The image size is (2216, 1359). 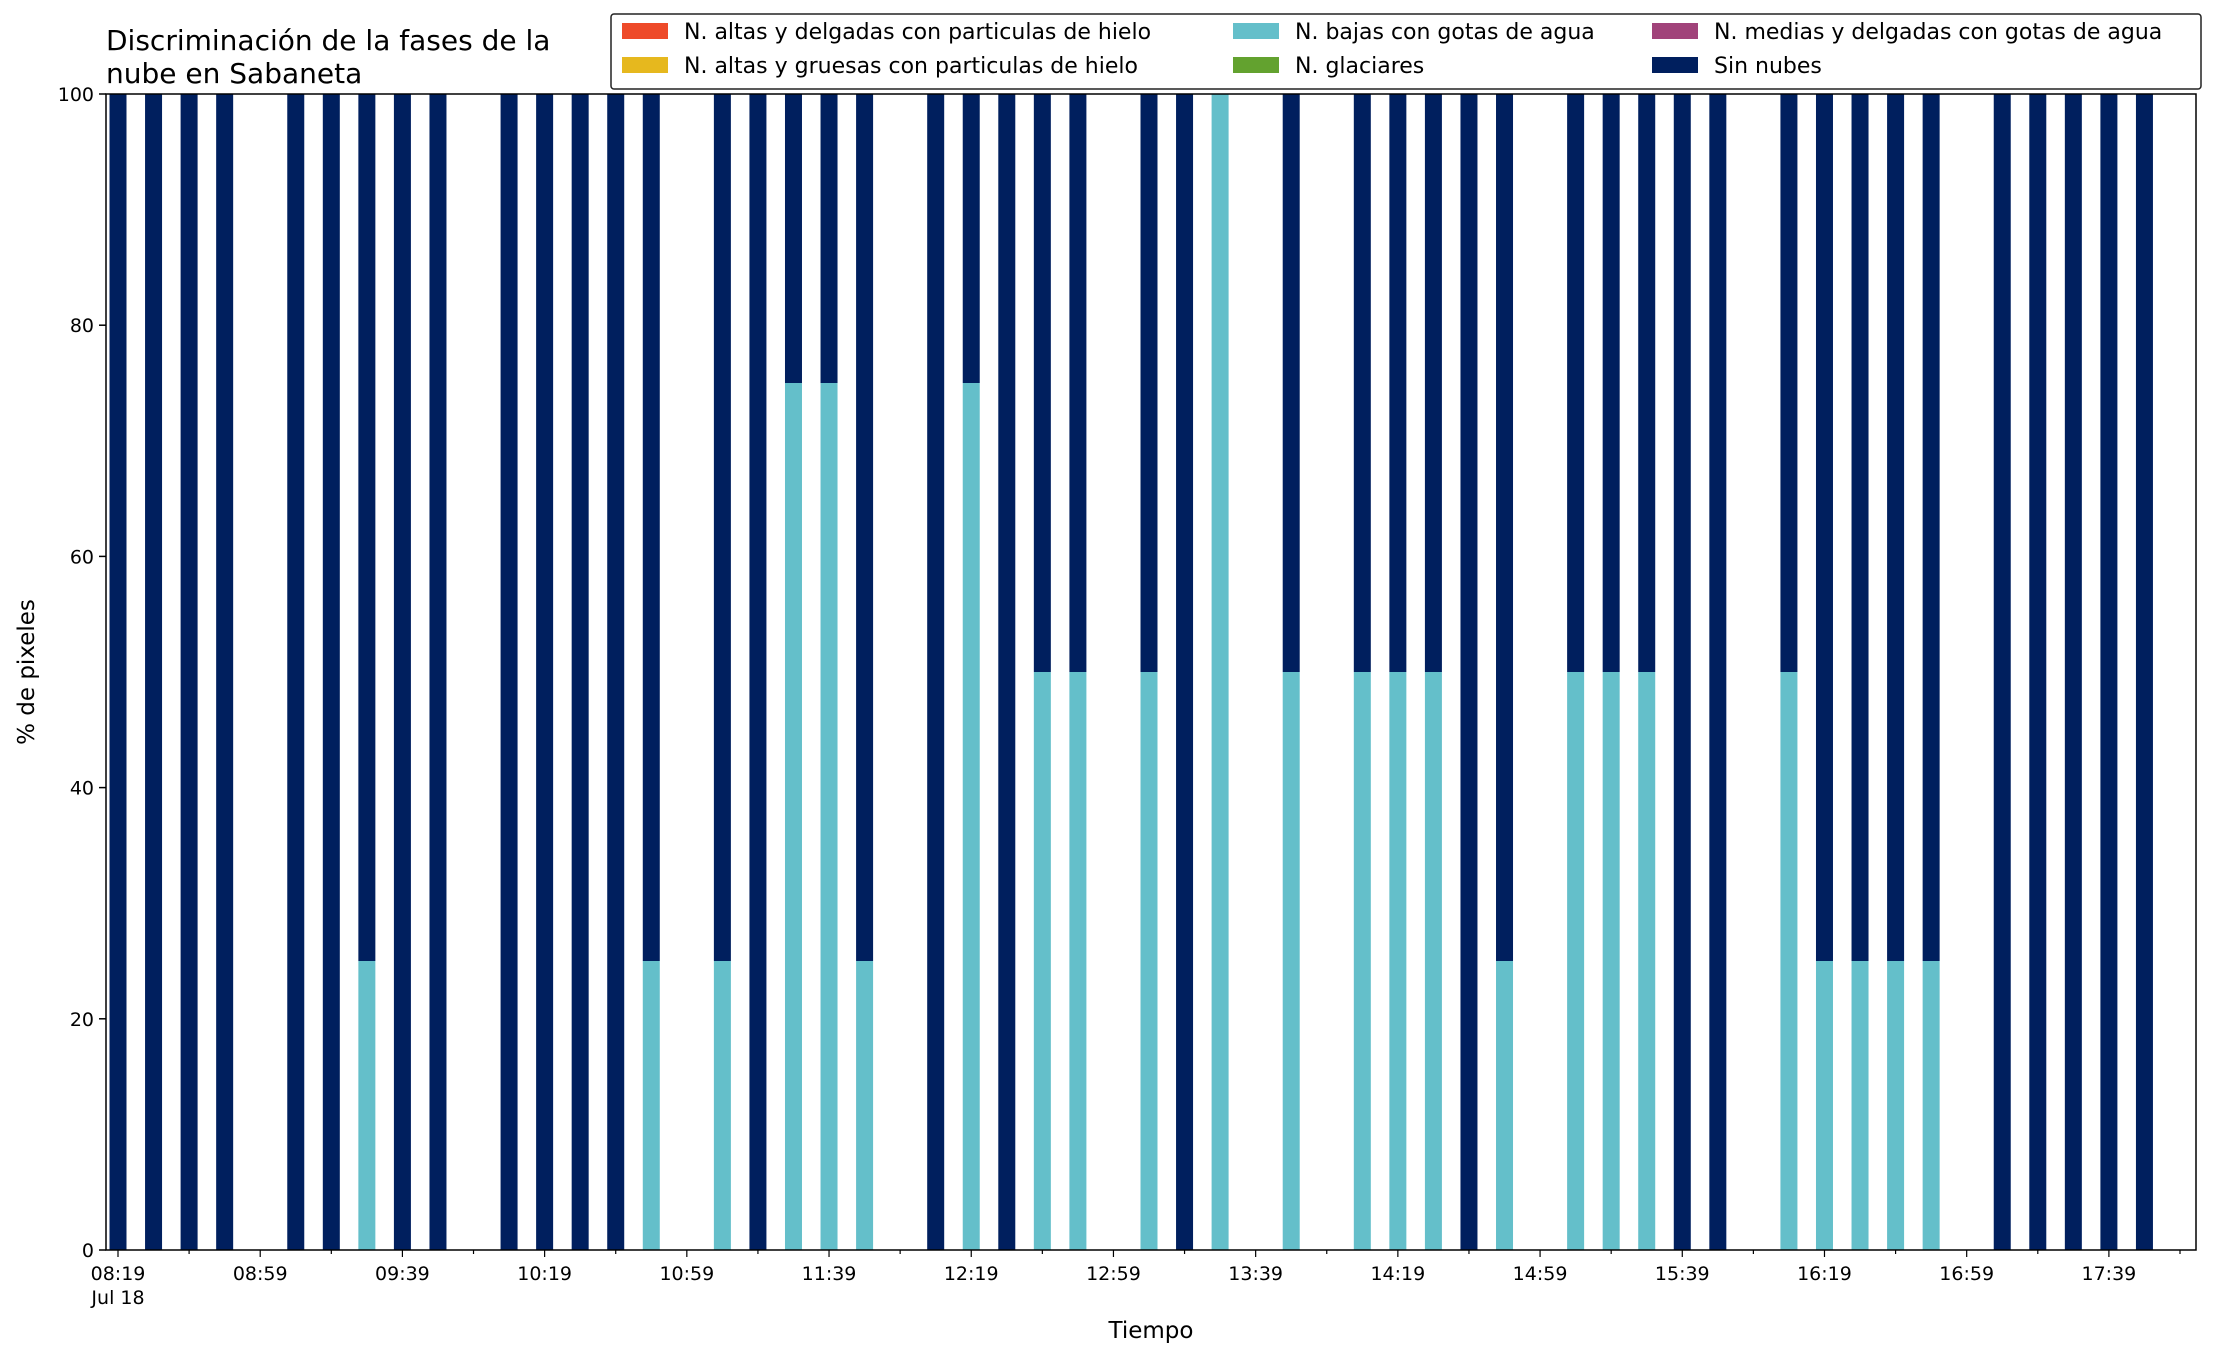 I want to click on legend-label-5: Sin nubes, so click(x=1768, y=66).